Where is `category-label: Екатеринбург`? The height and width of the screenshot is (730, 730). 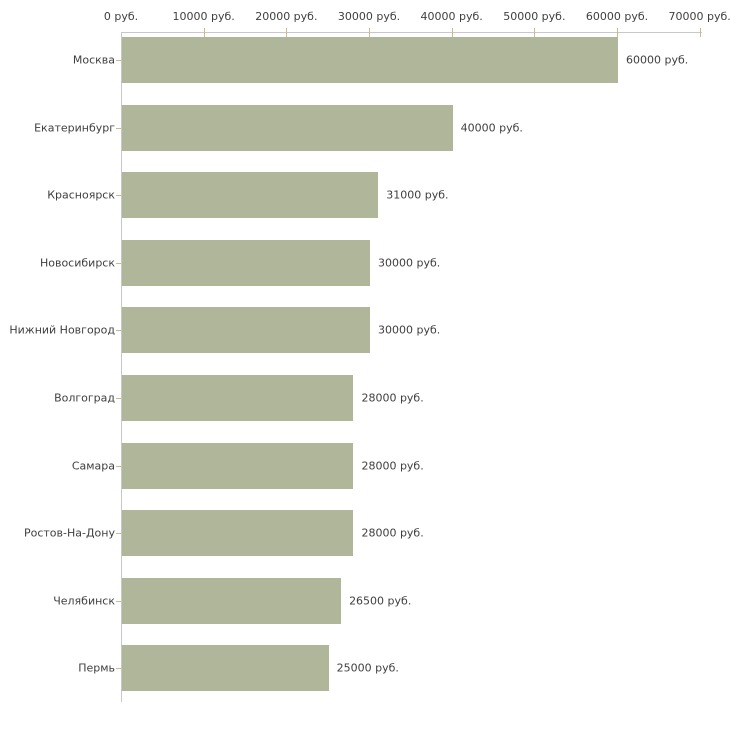 category-label: Екатеринбург is located at coordinates (74, 128).